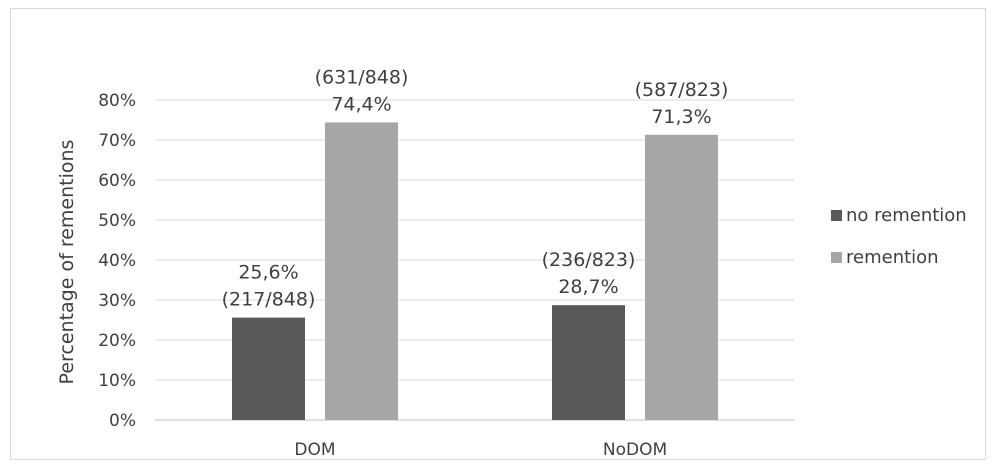  Describe the element at coordinates (480, 450) in the screenshot. I see `x-axis-ticks: DOM NoDOM` at that location.